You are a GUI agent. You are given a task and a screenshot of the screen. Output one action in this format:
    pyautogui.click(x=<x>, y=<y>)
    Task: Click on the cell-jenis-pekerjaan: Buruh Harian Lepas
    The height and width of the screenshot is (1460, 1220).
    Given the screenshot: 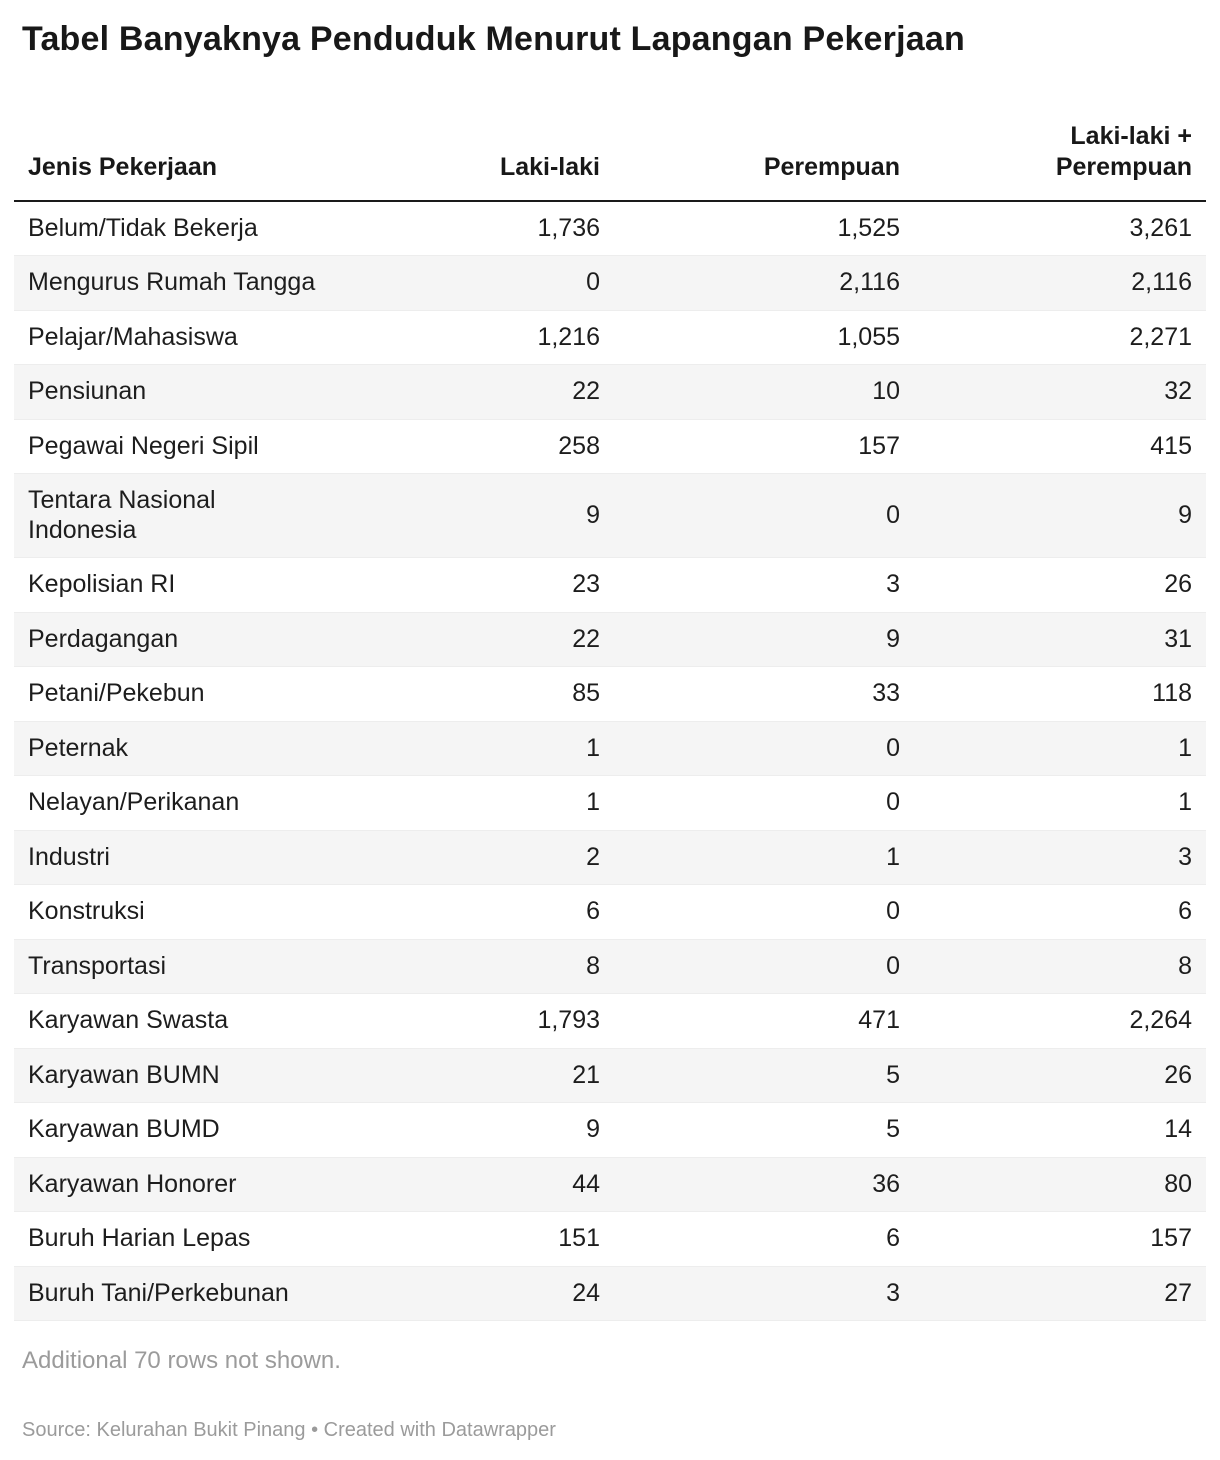 What is the action you would take?
    pyautogui.click(x=184, y=1239)
    